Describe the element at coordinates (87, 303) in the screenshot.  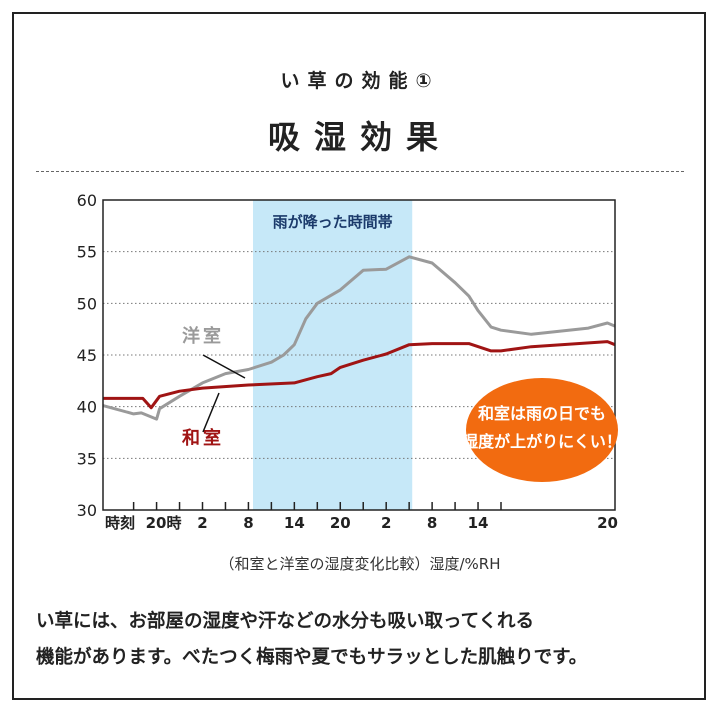
I see `y-tick-label: 50` at that location.